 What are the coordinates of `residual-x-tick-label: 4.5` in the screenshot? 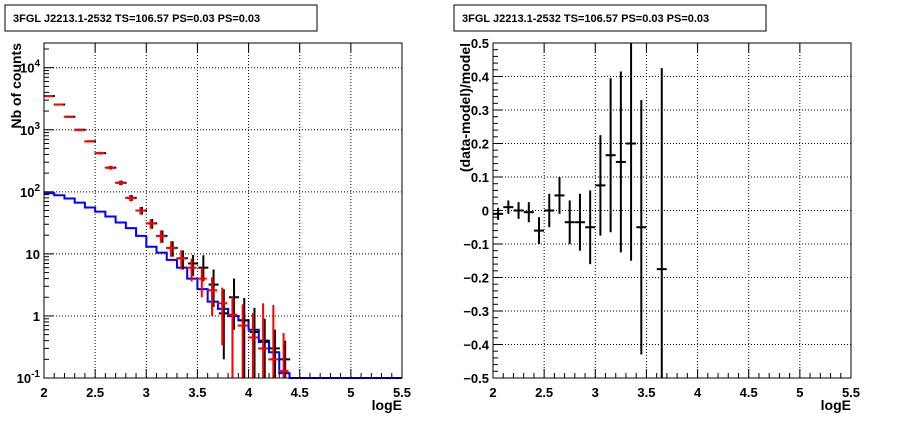 It's located at (749, 392).